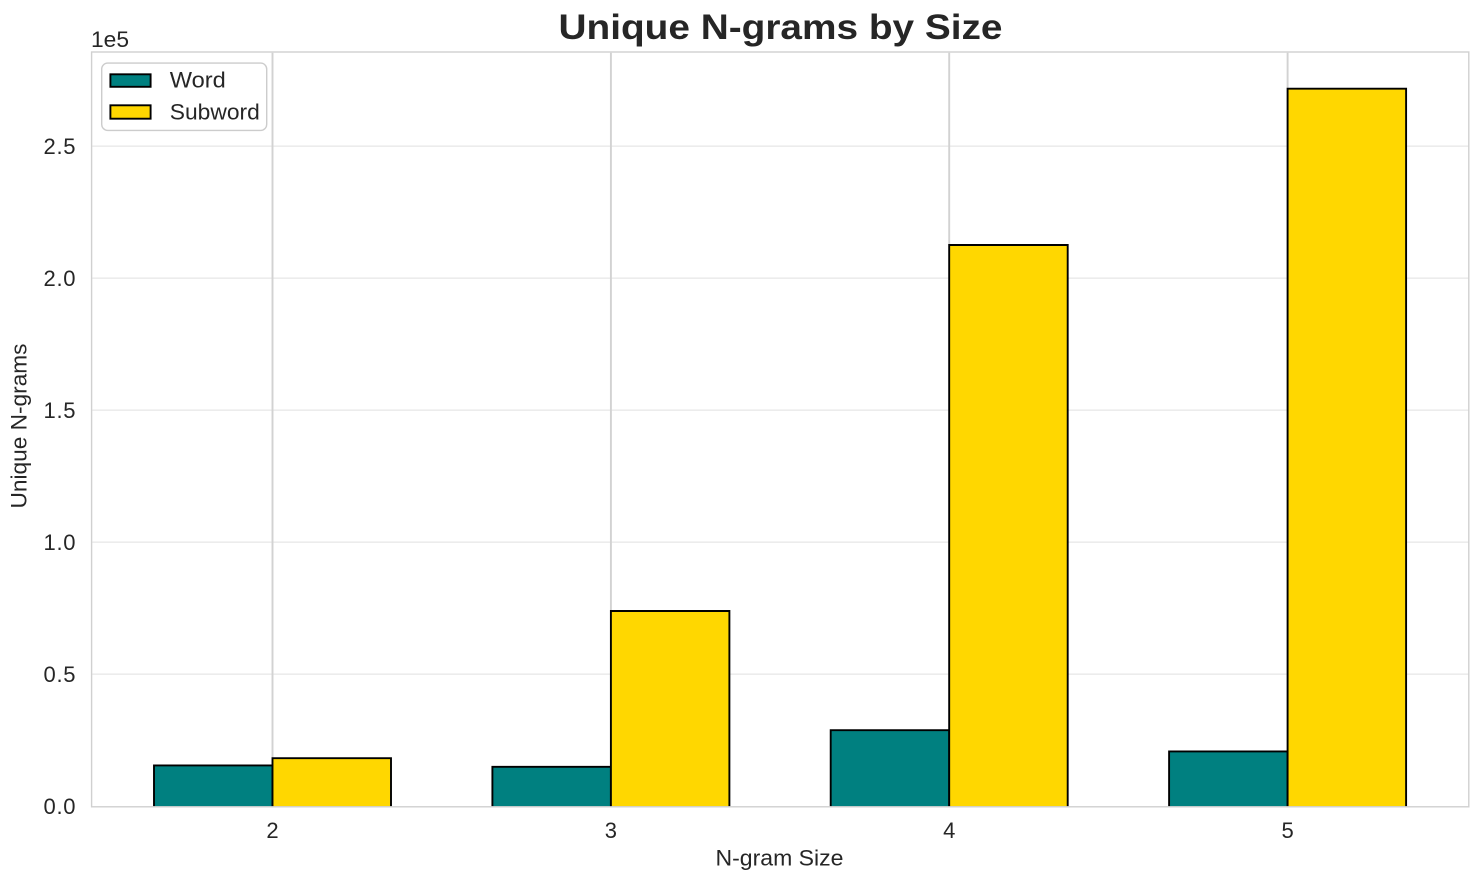 This screenshot has width=1484, height=885. Describe the element at coordinates (272, 830) in the screenshot. I see `svg-text: 2` at that location.